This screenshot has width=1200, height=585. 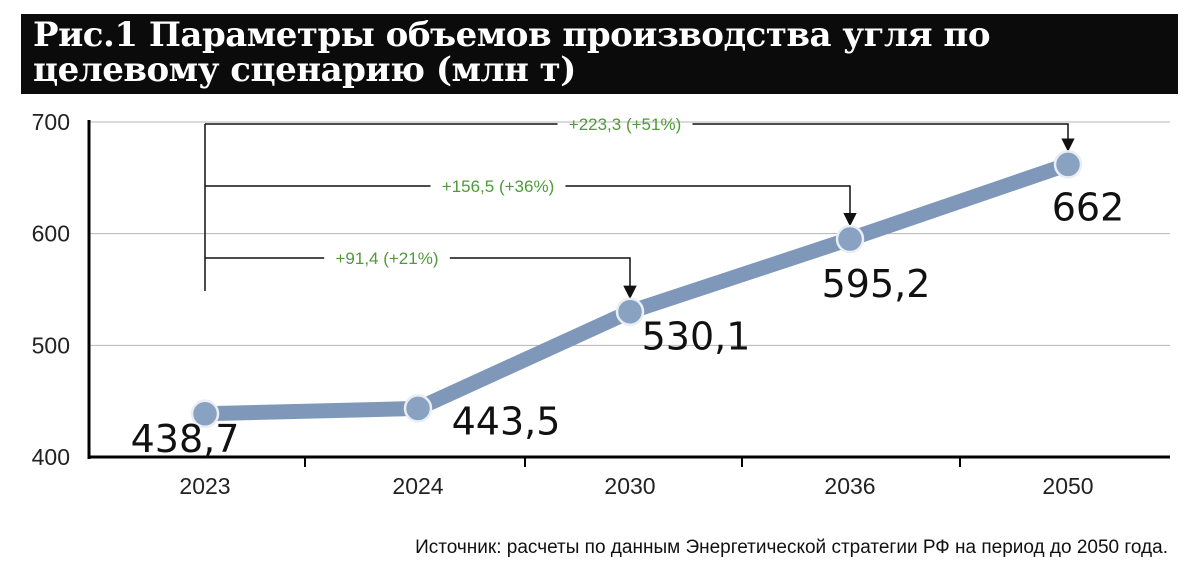 I want to click on y-tick-label-500: 500, so click(x=51, y=345).